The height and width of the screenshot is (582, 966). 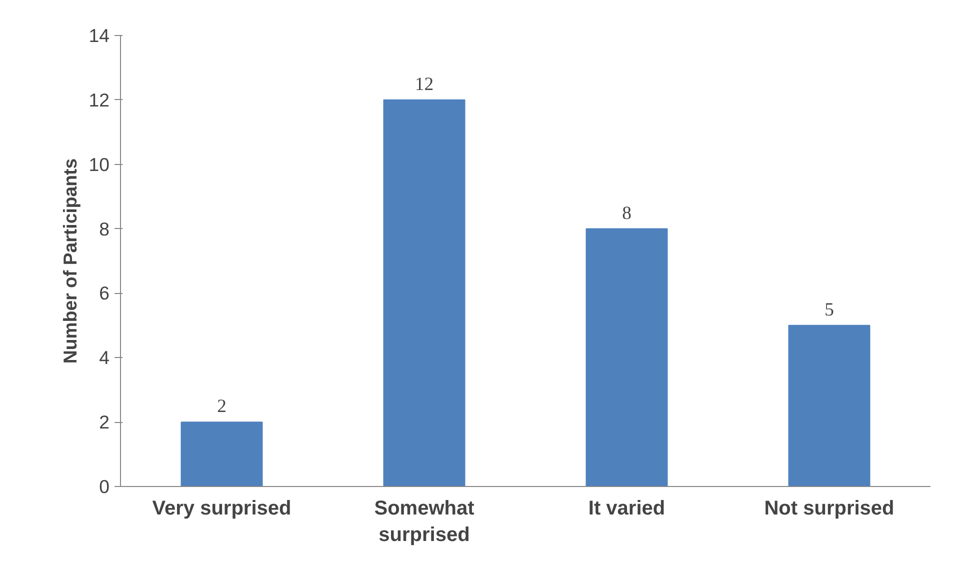 What do you see at coordinates (99, 164) in the screenshot?
I see `y-tick-label: 10` at bounding box center [99, 164].